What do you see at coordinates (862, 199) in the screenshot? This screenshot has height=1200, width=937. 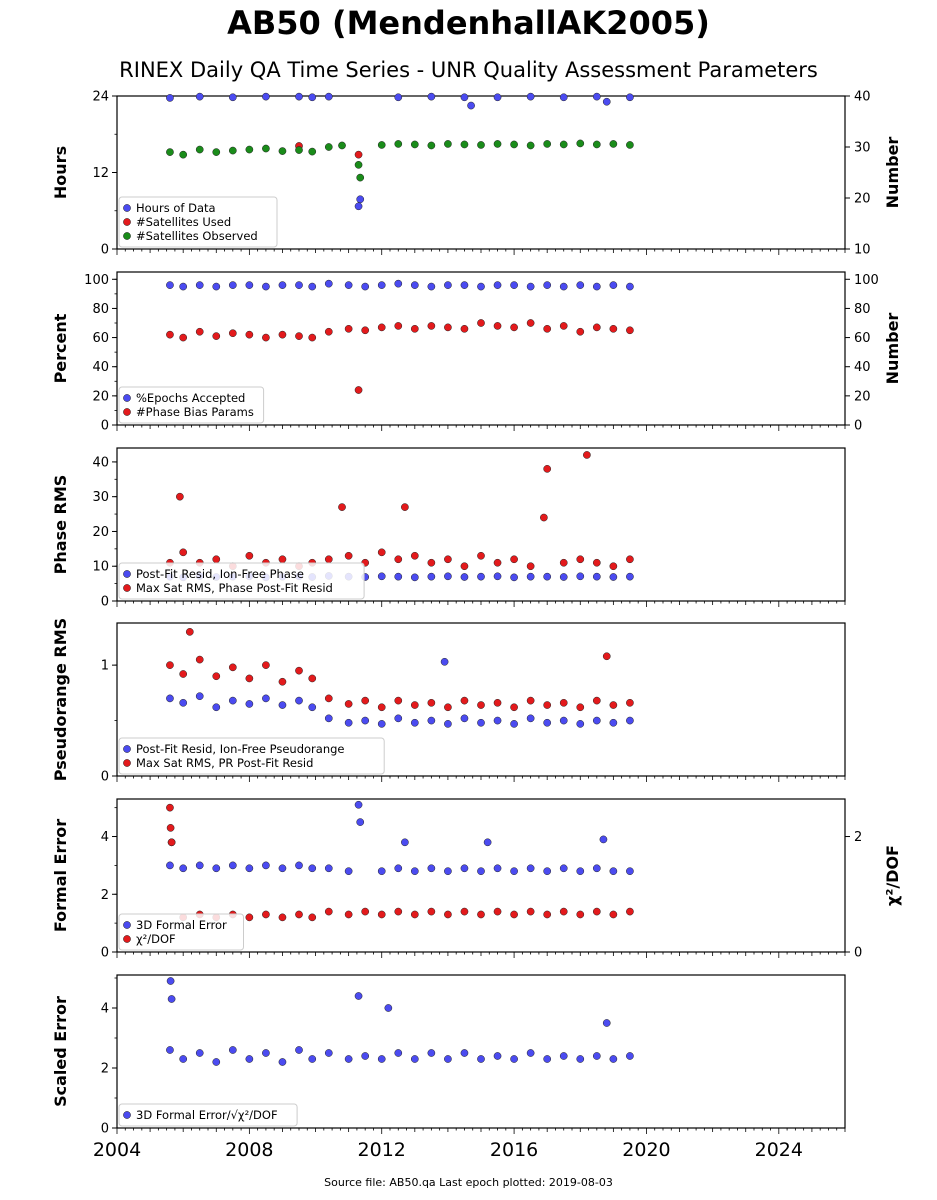 I see `y2-tick-label: 20` at bounding box center [862, 199].